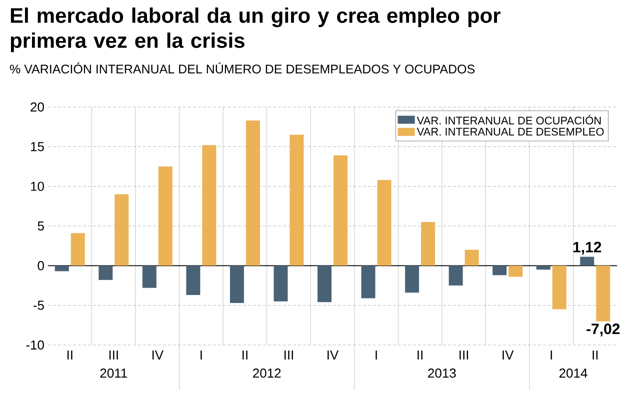 This screenshot has height=418, width=640. What do you see at coordinates (38, 305) in the screenshot?
I see `y-tick-label: -5` at bounding box center [38, 305].